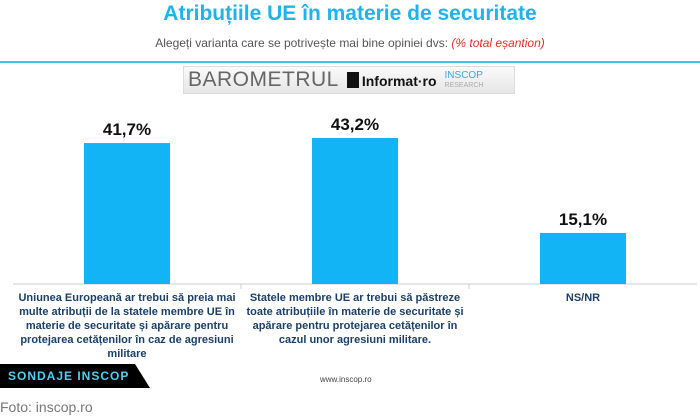 The image size is (700, 416). Describe the element at coordinates (355, 124) in the screenshot. I see `value-label: 43,2%` at that location.